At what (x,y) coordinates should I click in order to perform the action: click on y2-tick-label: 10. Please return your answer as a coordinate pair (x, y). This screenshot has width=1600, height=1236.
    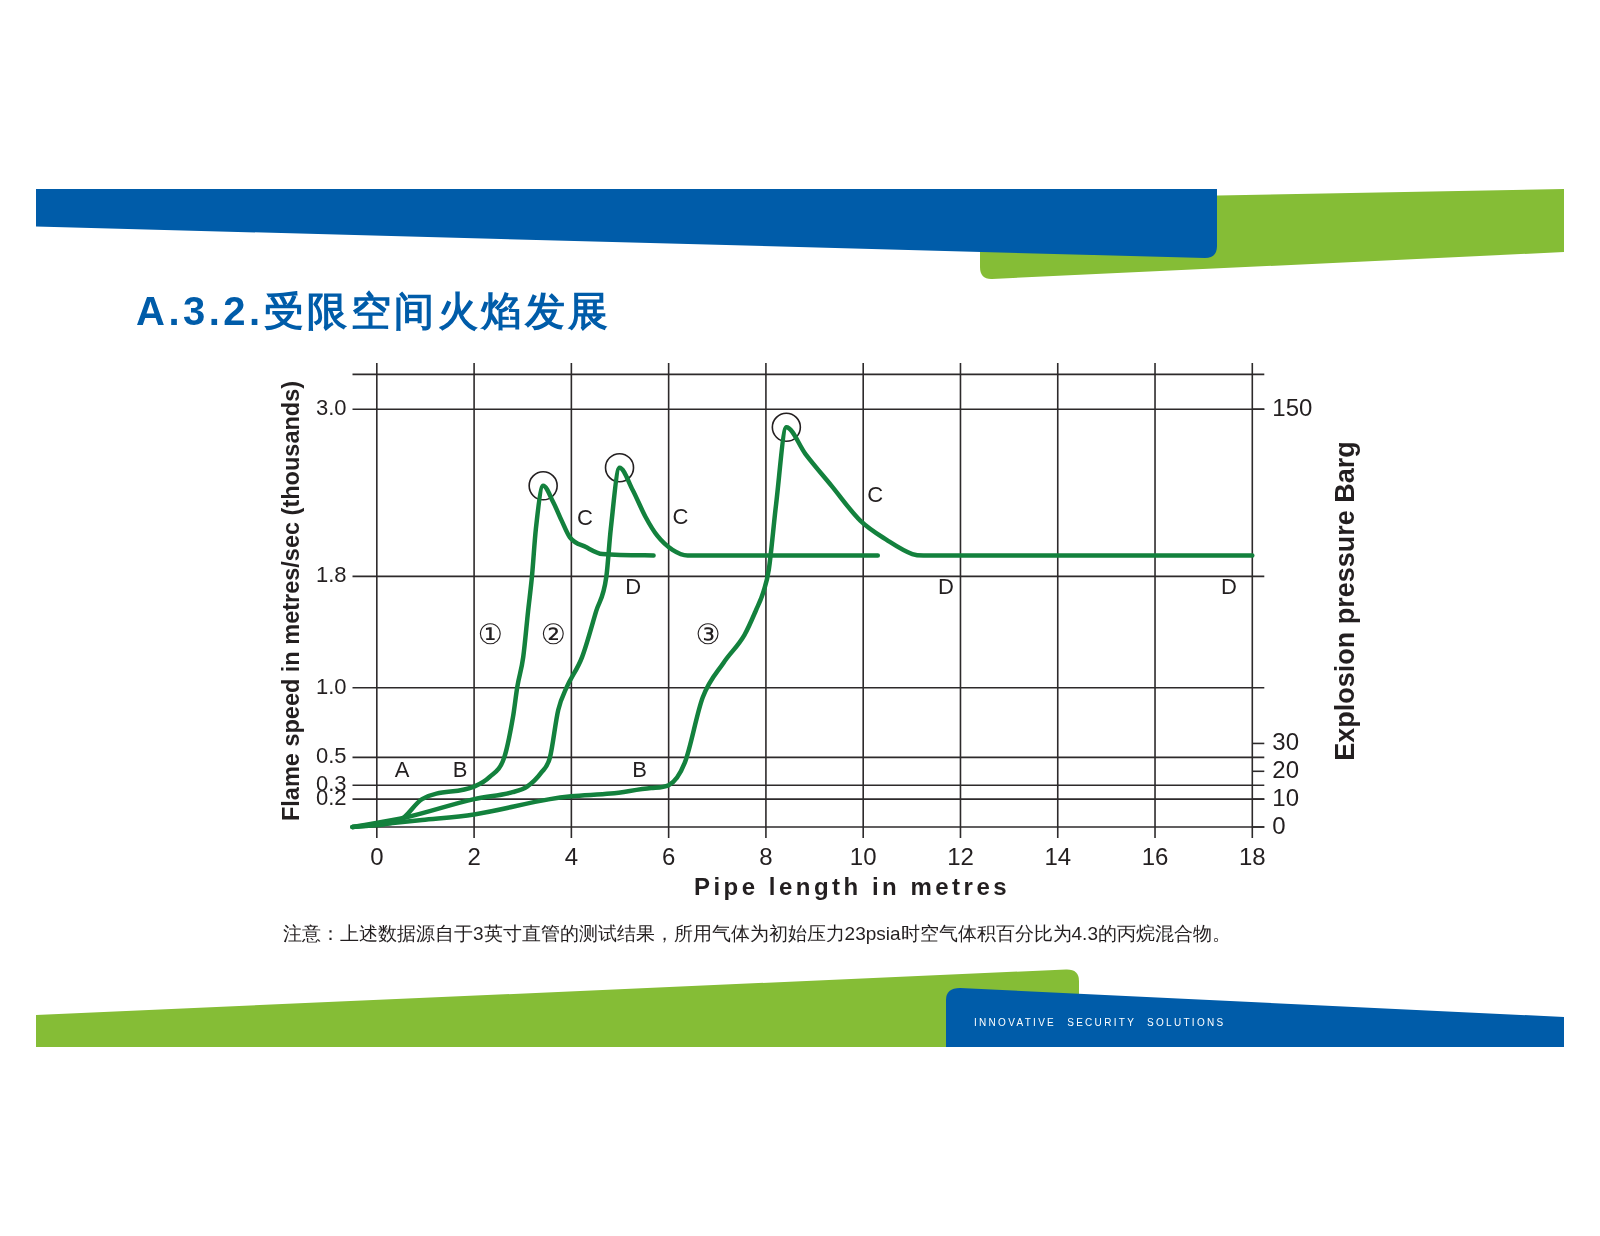
    Looking at the image, I should click on (1285, 797).